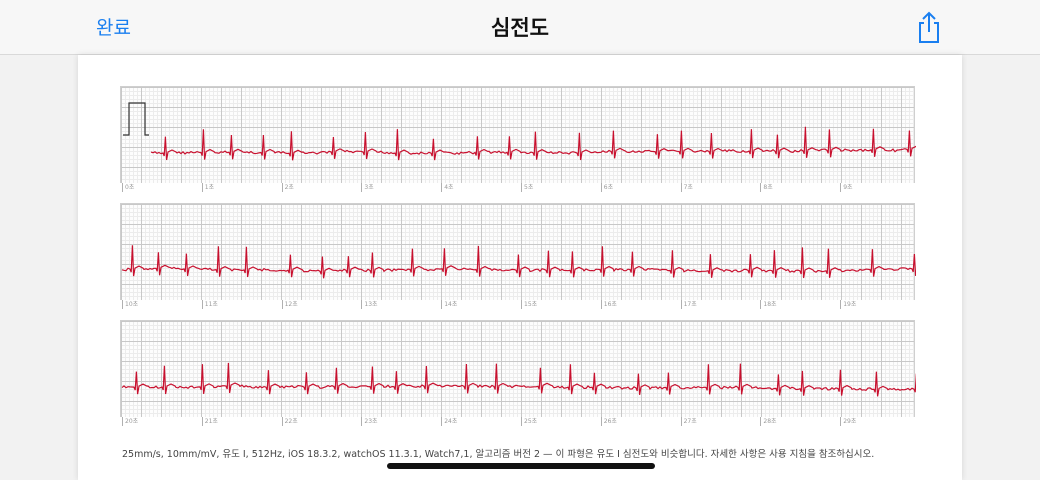 This screenshot has width=1040, height=480. I want to click on time-tick-label: 28초, so click(768, 421).